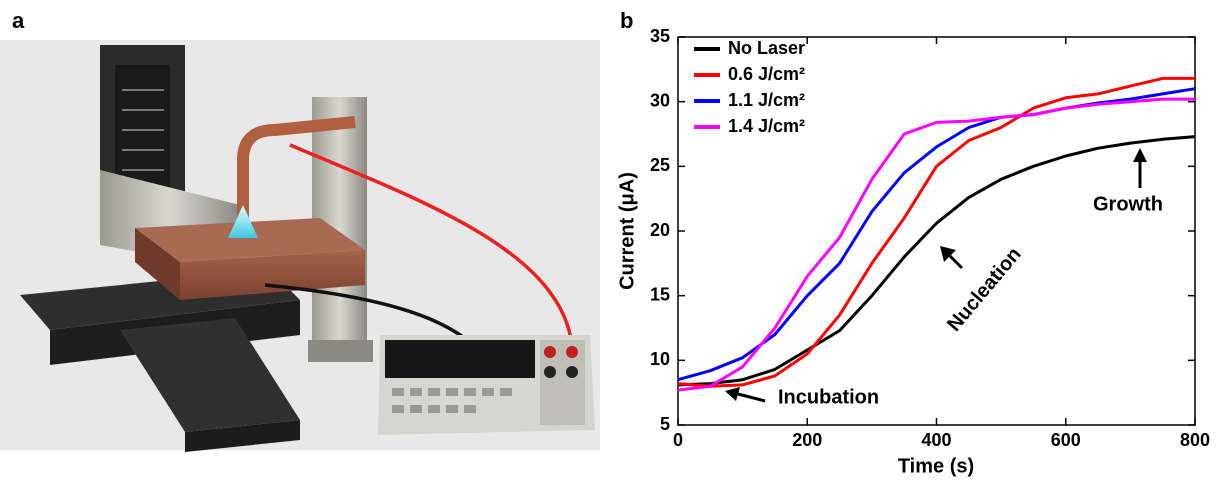 Image resolution: width=1216 pixels, height=480 pixels. I want to click on legend-label: 1.4 J/cm², so click(766, 126).